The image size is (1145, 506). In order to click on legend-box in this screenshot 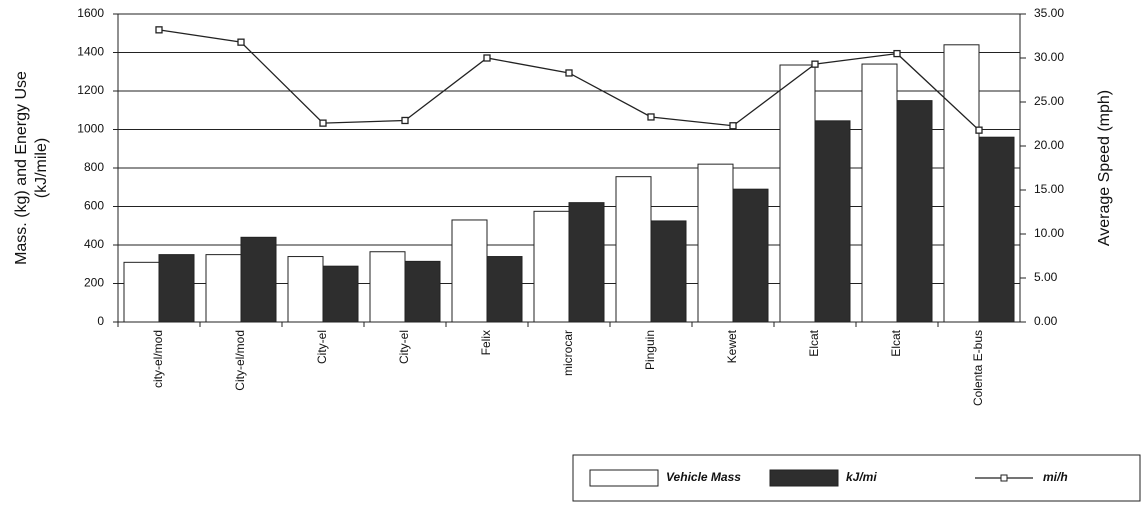, I will do `click(856, 478)`.